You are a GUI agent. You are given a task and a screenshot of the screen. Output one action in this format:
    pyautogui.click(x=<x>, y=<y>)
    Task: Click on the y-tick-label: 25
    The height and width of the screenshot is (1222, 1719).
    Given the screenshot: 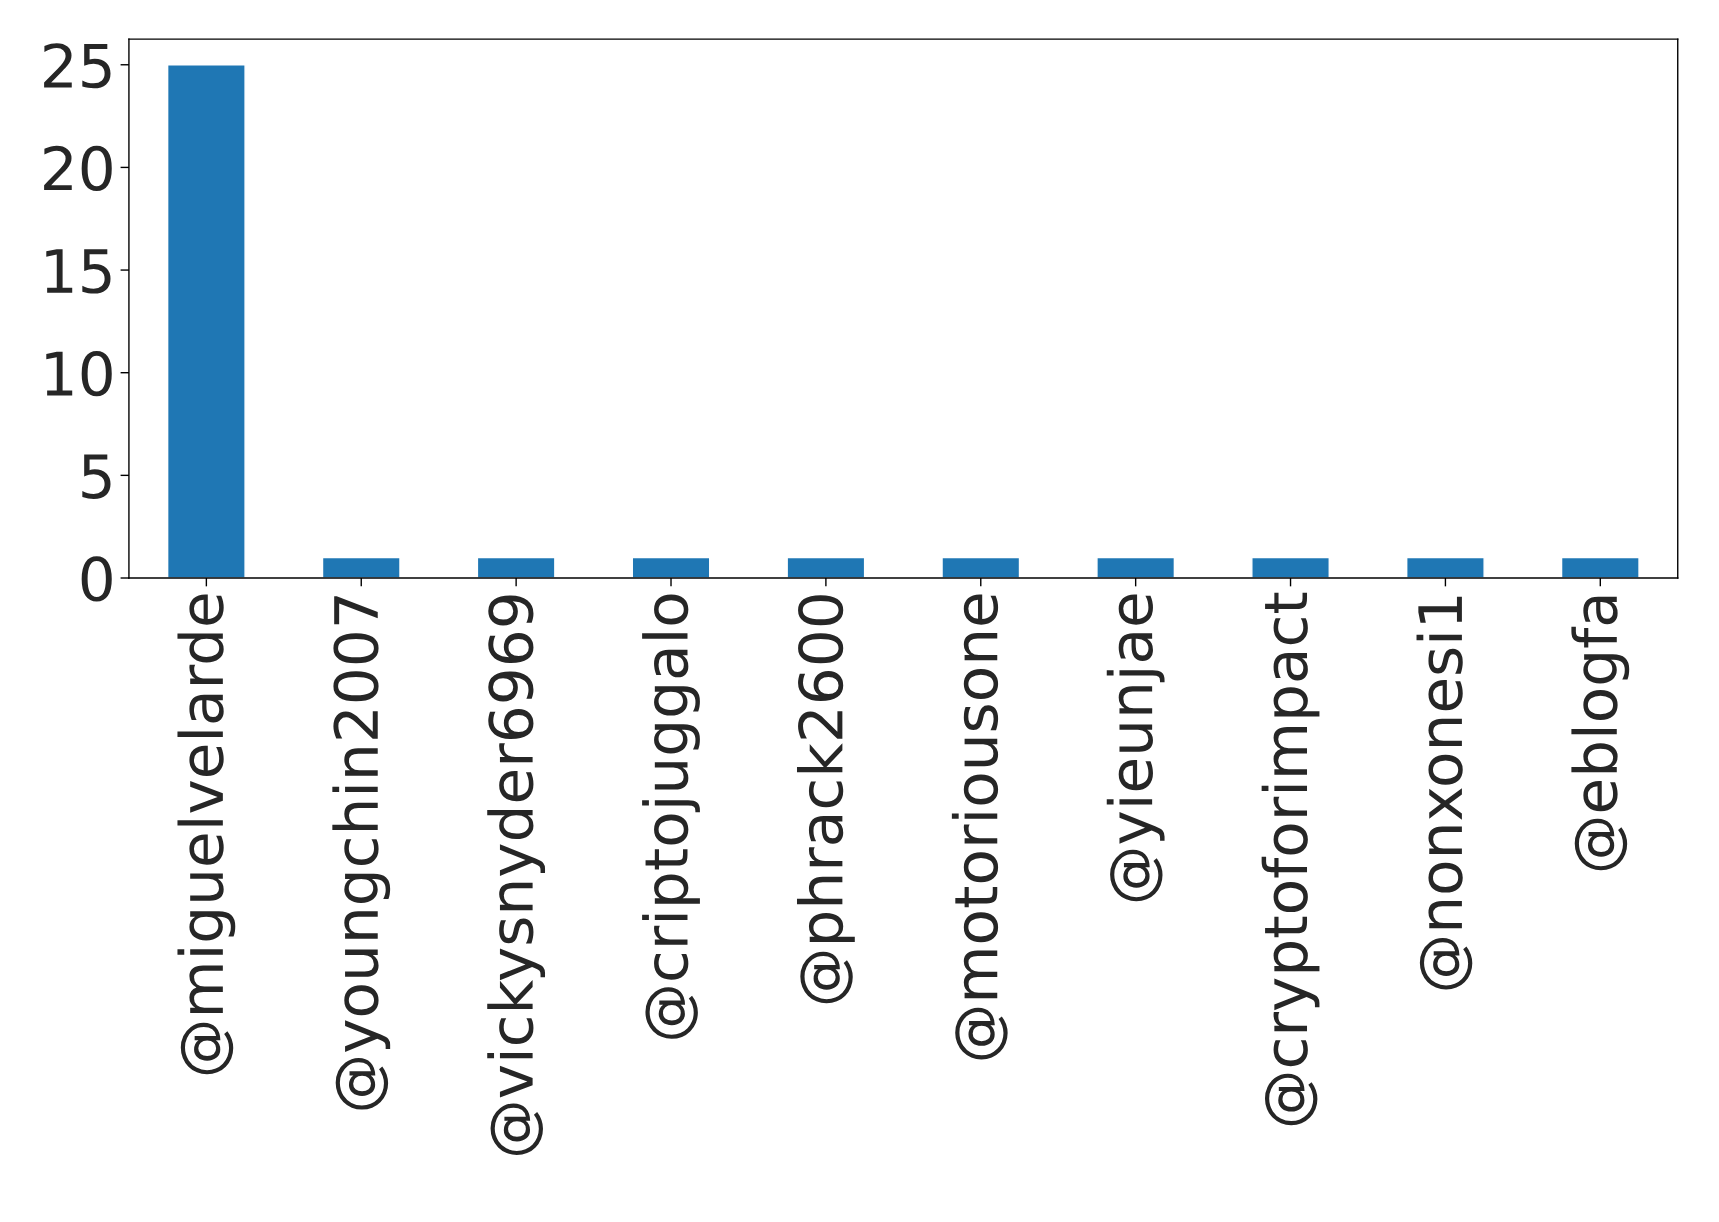 What is the action you would take?
    pyautogui.click(x=77, y=66)
    